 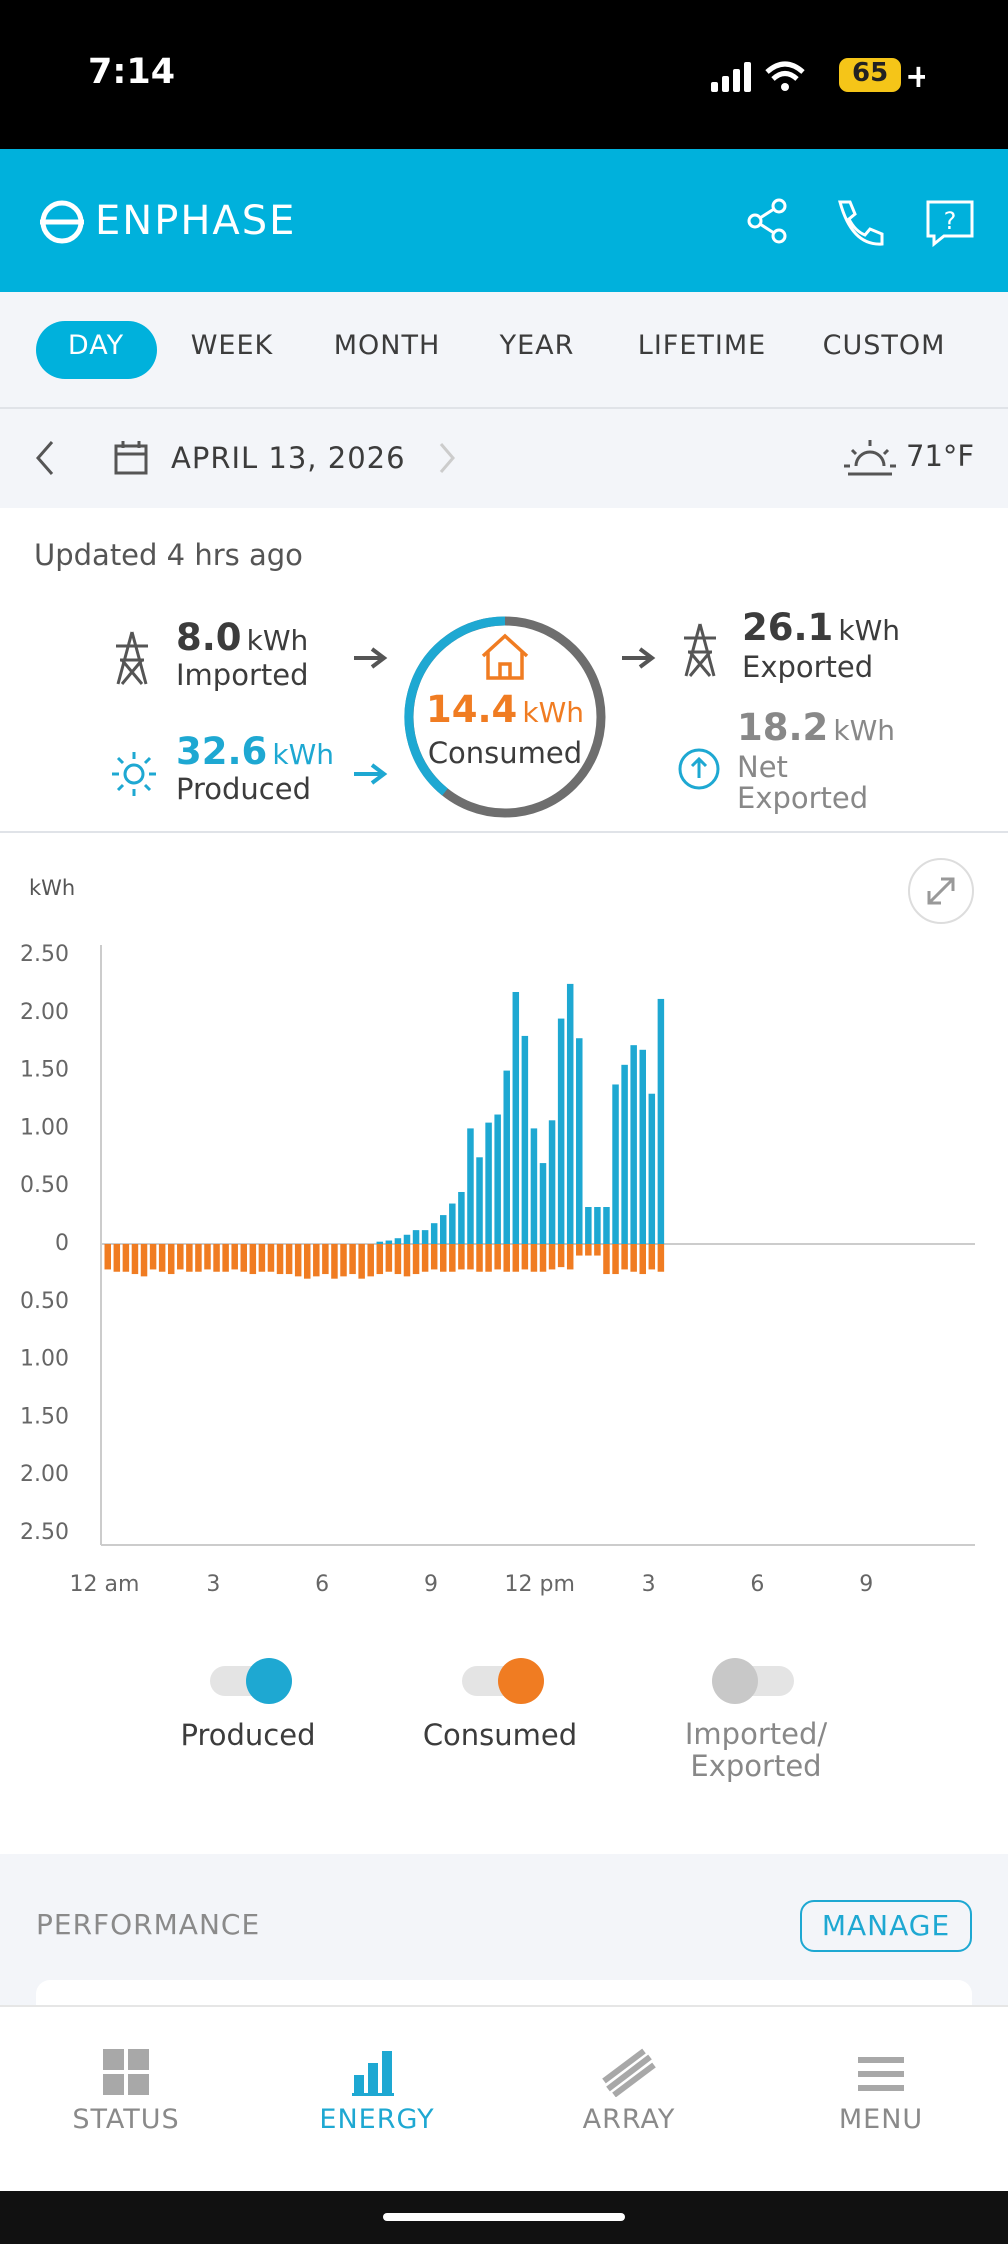 What do you see at coordinates (471, 709) in the screenshot?
I see `value: 14.4` at bounding box center [471, 709].